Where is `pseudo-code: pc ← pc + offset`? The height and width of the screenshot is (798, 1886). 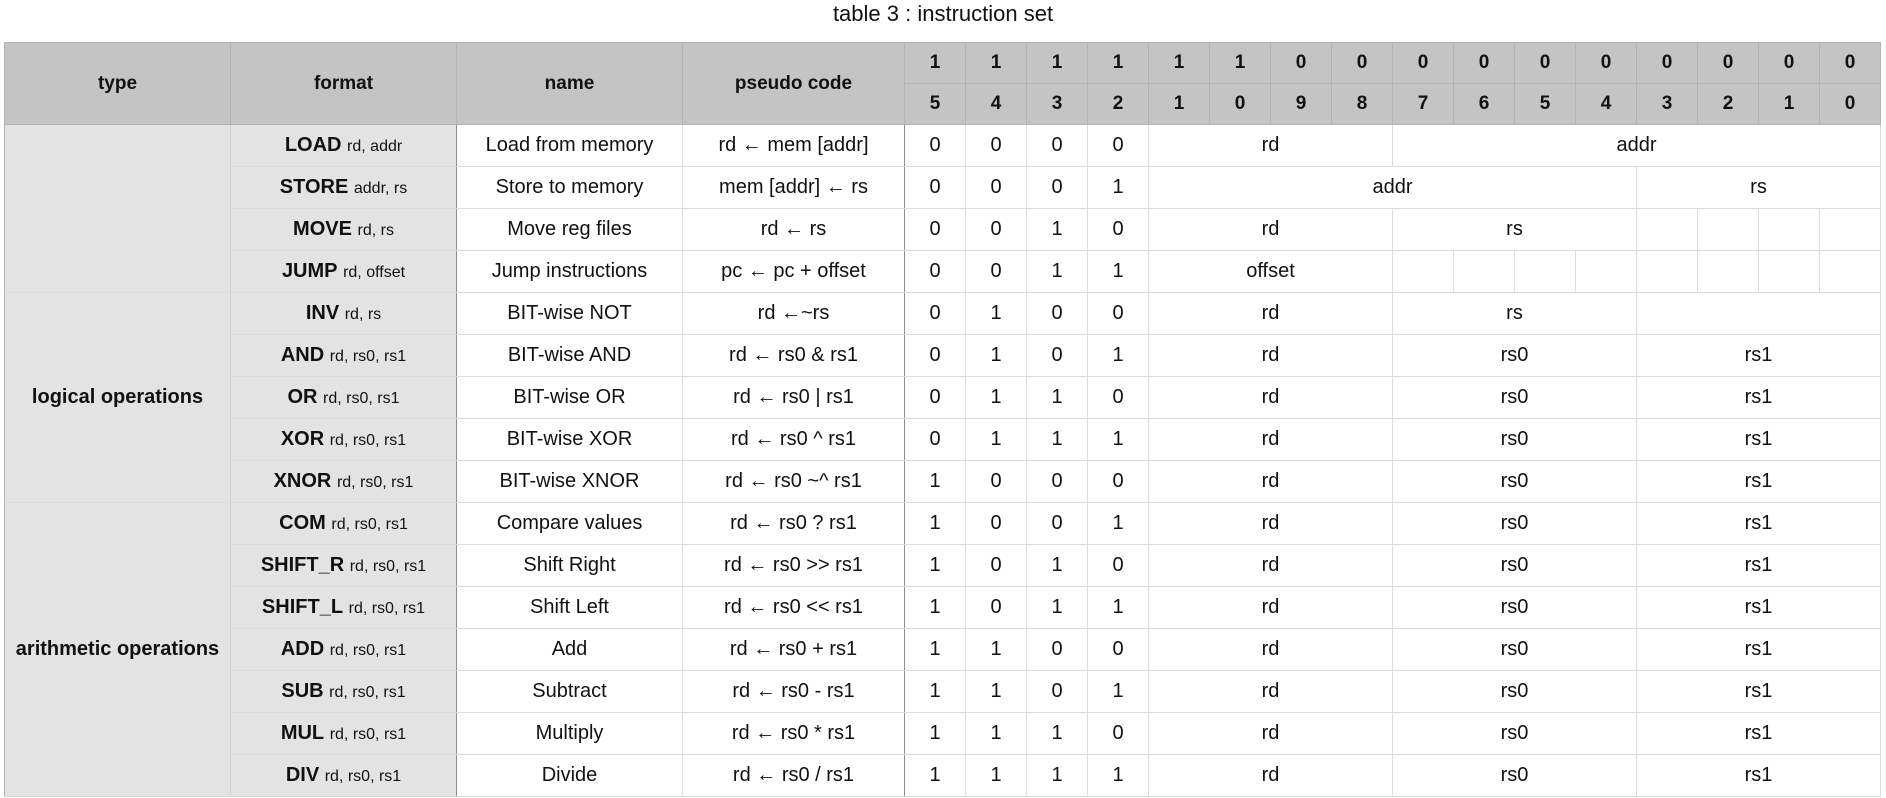
pseudo-code: pc ← pc + offset is located at coordinates (793, 271).